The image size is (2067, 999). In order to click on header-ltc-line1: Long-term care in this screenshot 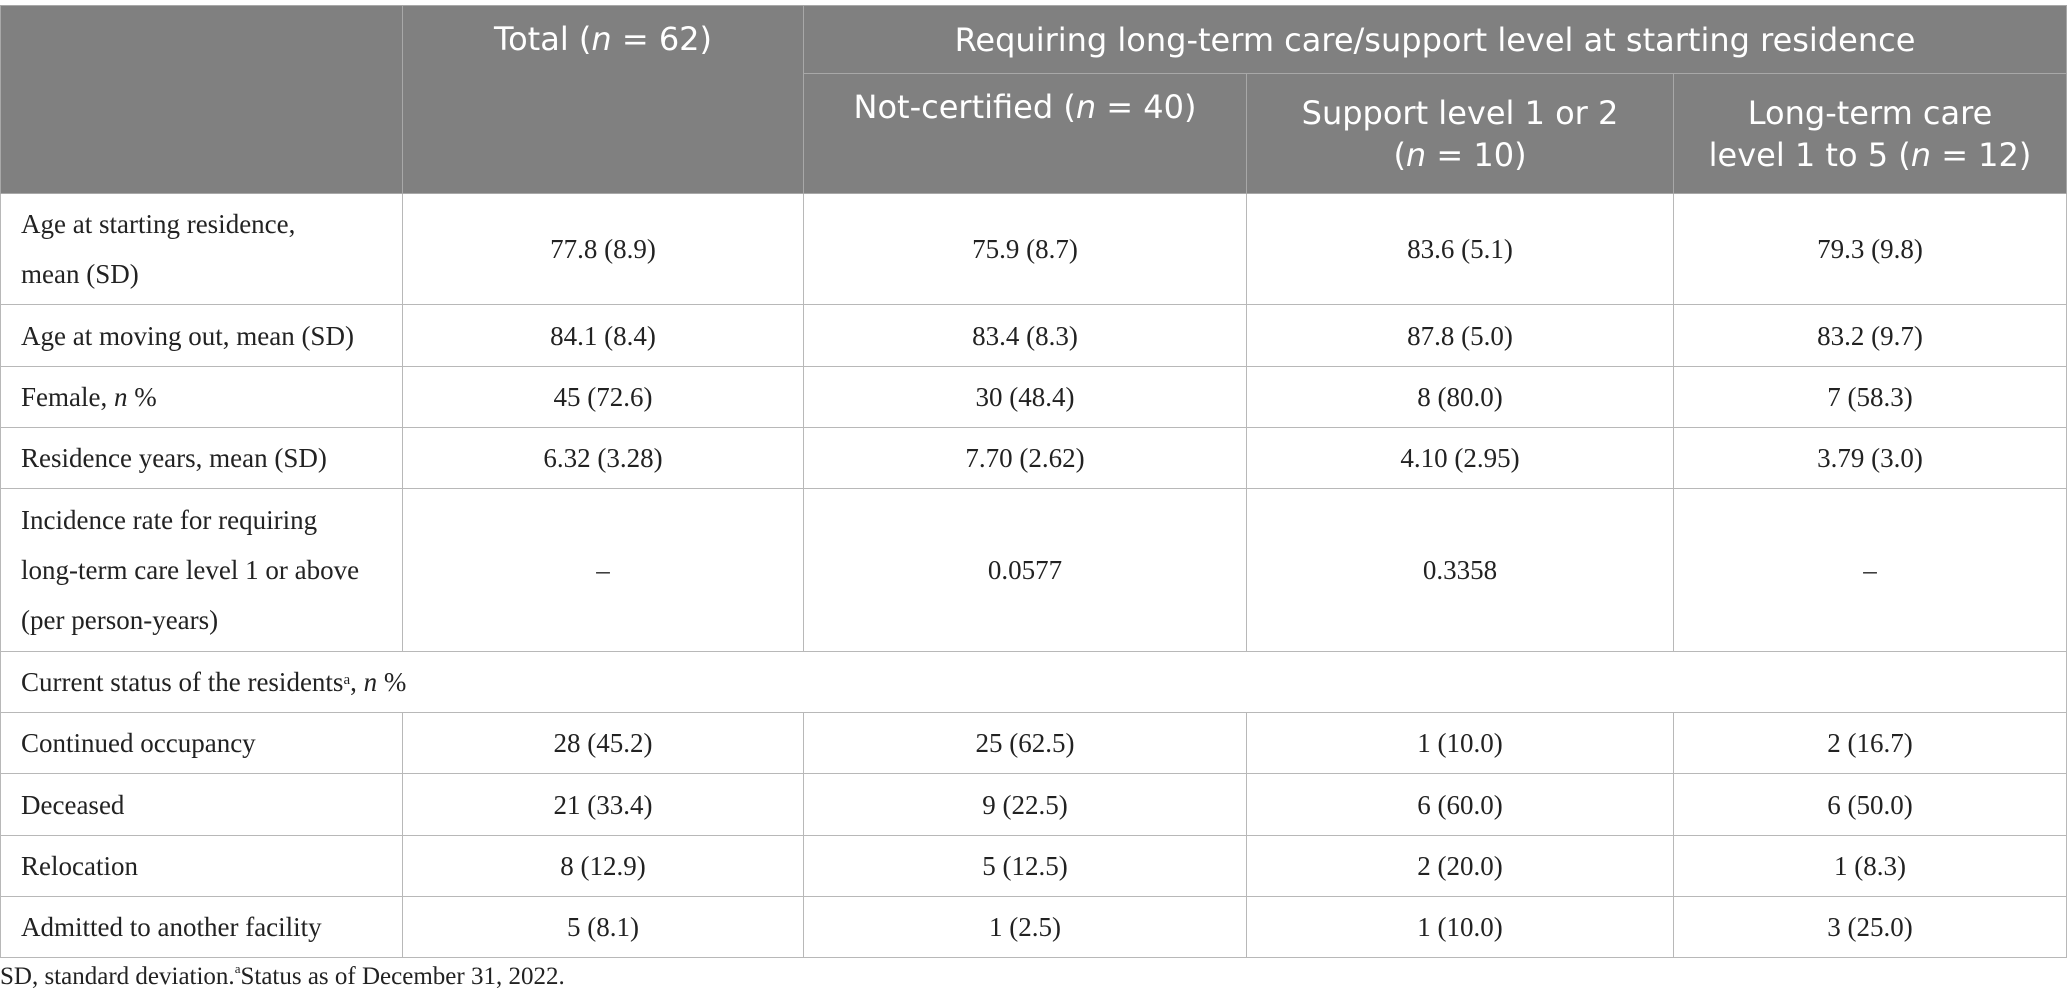, I will do `click(1870, 112)`.